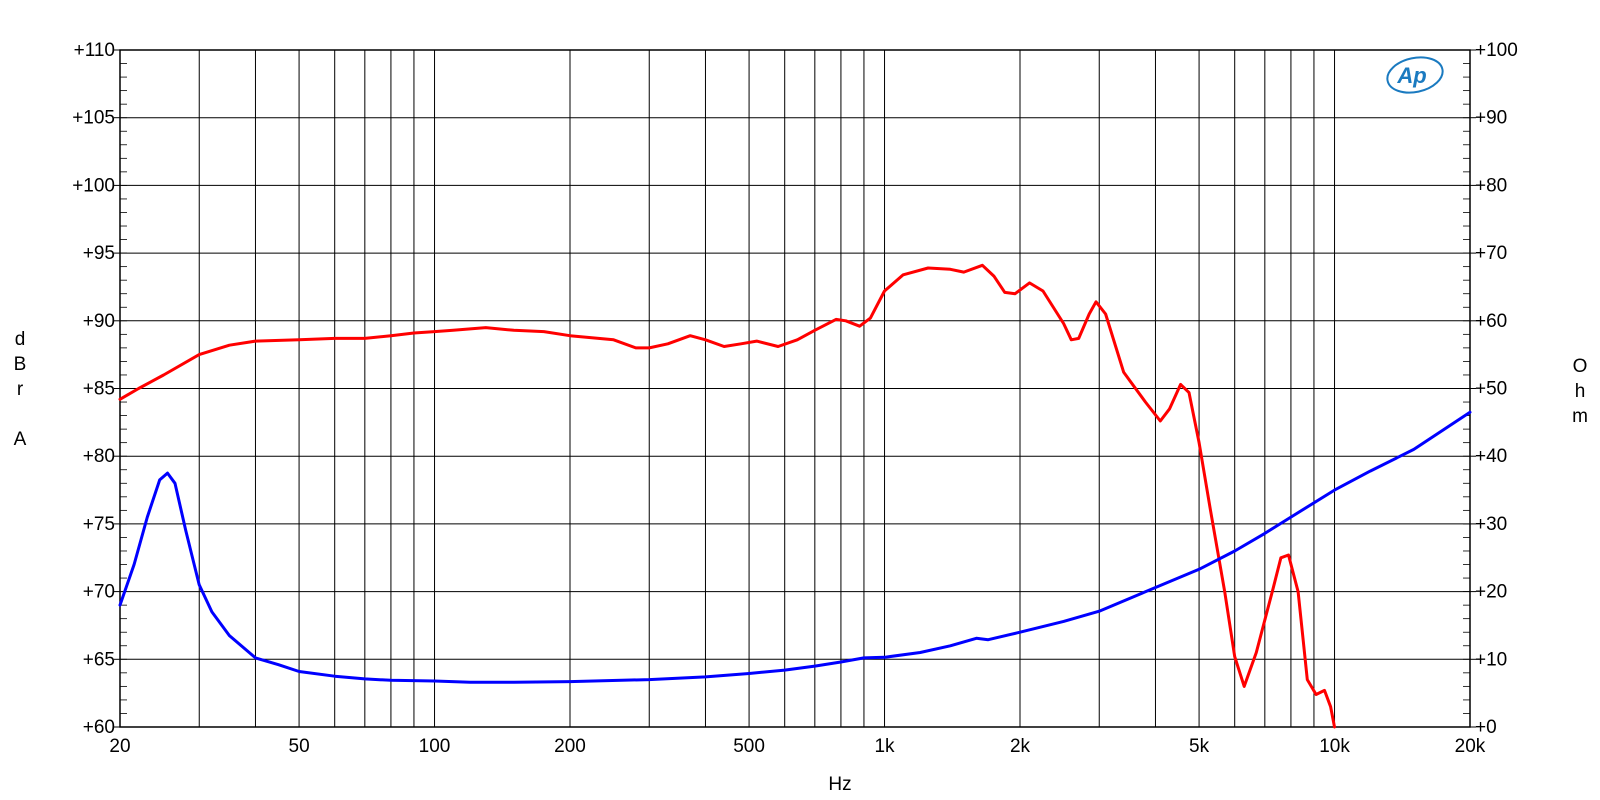 The image size is (1600, 800). What do you see at coordinates (1580, 391) in the screenshot?
I see `right-axis-title-char: h` at bounding box center [1580, 391].